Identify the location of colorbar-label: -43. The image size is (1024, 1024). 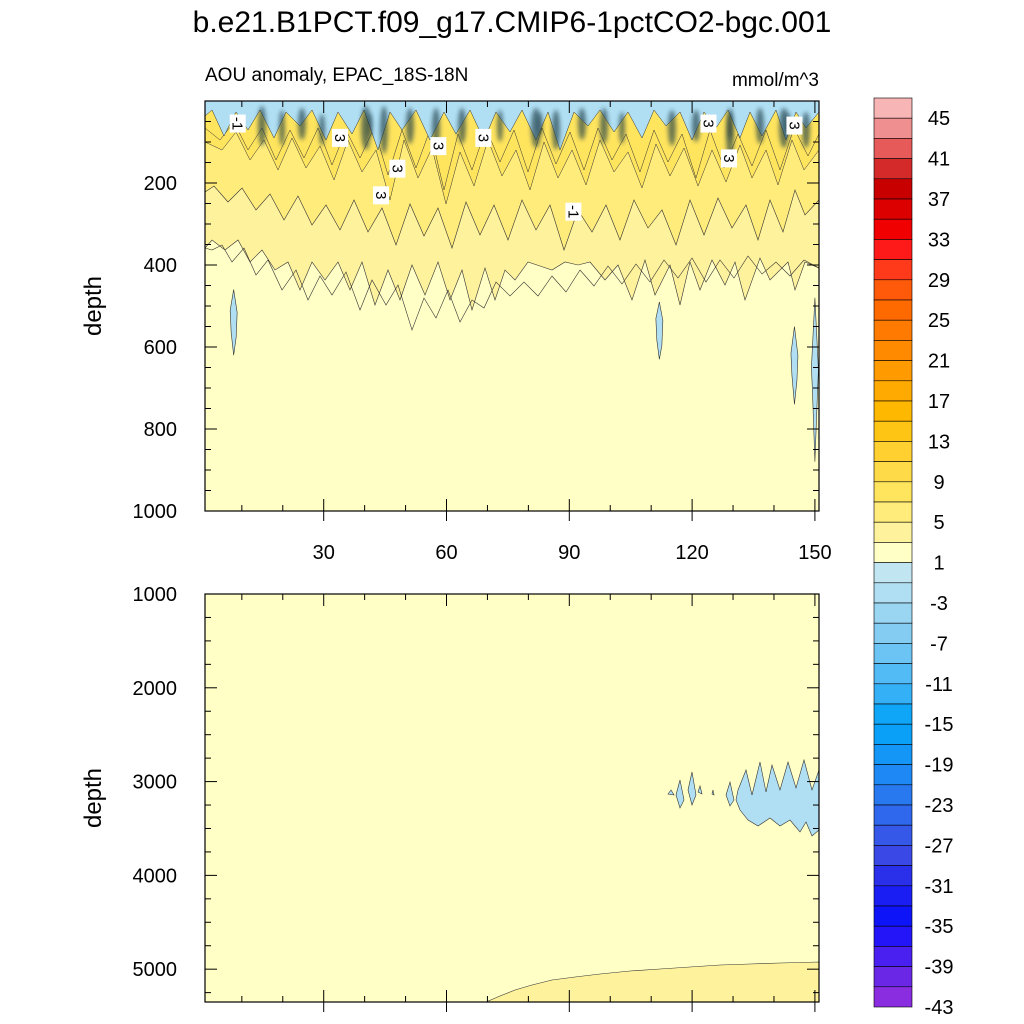
(939, 1008).